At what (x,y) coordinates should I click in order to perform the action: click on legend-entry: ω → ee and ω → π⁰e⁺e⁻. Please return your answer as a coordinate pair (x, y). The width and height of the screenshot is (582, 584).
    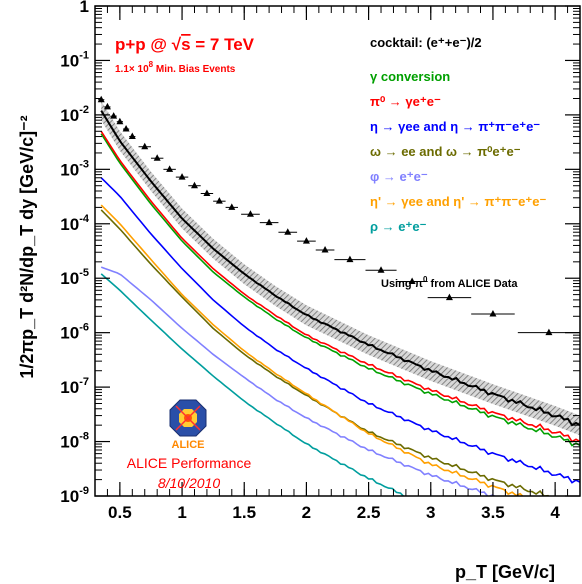
    Looking at the image, I should click on (445, 151).